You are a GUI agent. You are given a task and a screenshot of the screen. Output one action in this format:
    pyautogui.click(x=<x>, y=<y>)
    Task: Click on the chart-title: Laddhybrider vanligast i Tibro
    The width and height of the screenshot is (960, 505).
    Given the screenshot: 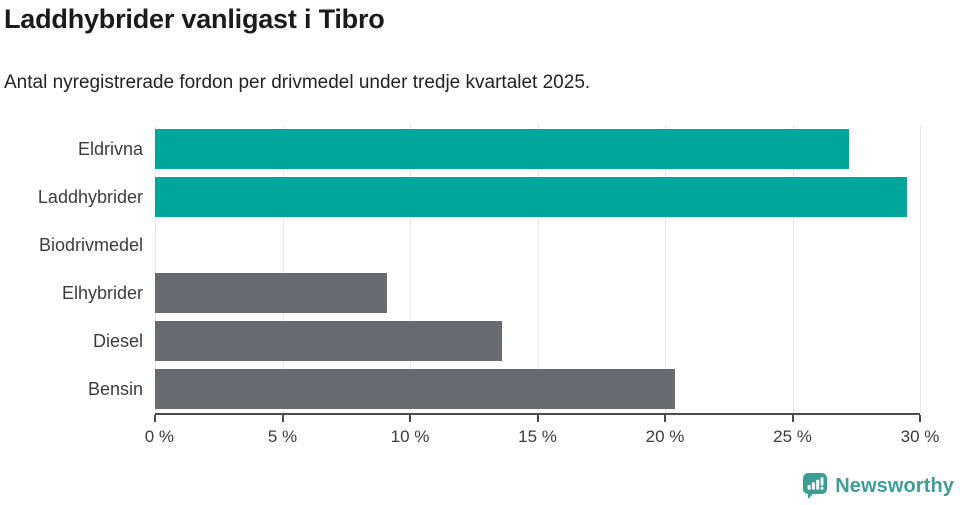 What is the action you would take?
    pyautogui.click(x=194, y=19)
    